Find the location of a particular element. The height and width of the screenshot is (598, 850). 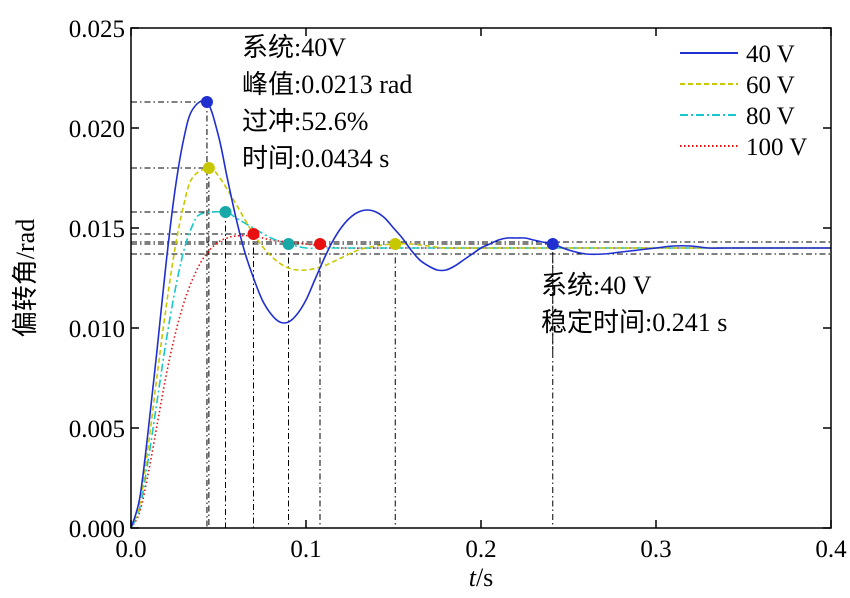

x-tick-label: 0.4 is located at coordinates (831, 549).